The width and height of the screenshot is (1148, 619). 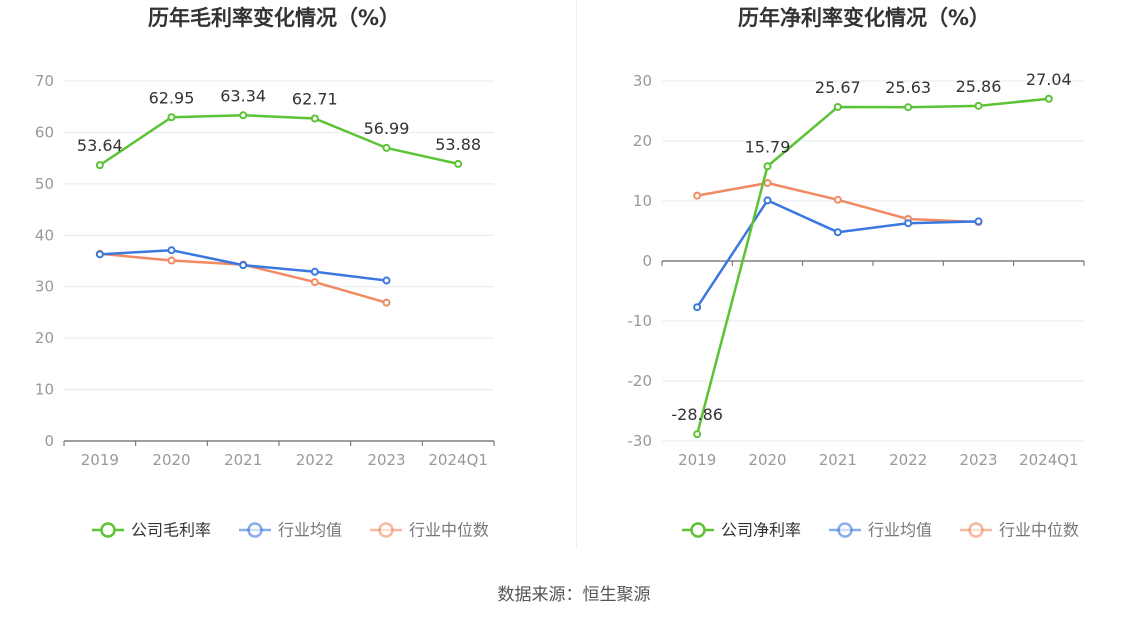 I want to click on data-label: 25.67, so click(x=838, y=87).